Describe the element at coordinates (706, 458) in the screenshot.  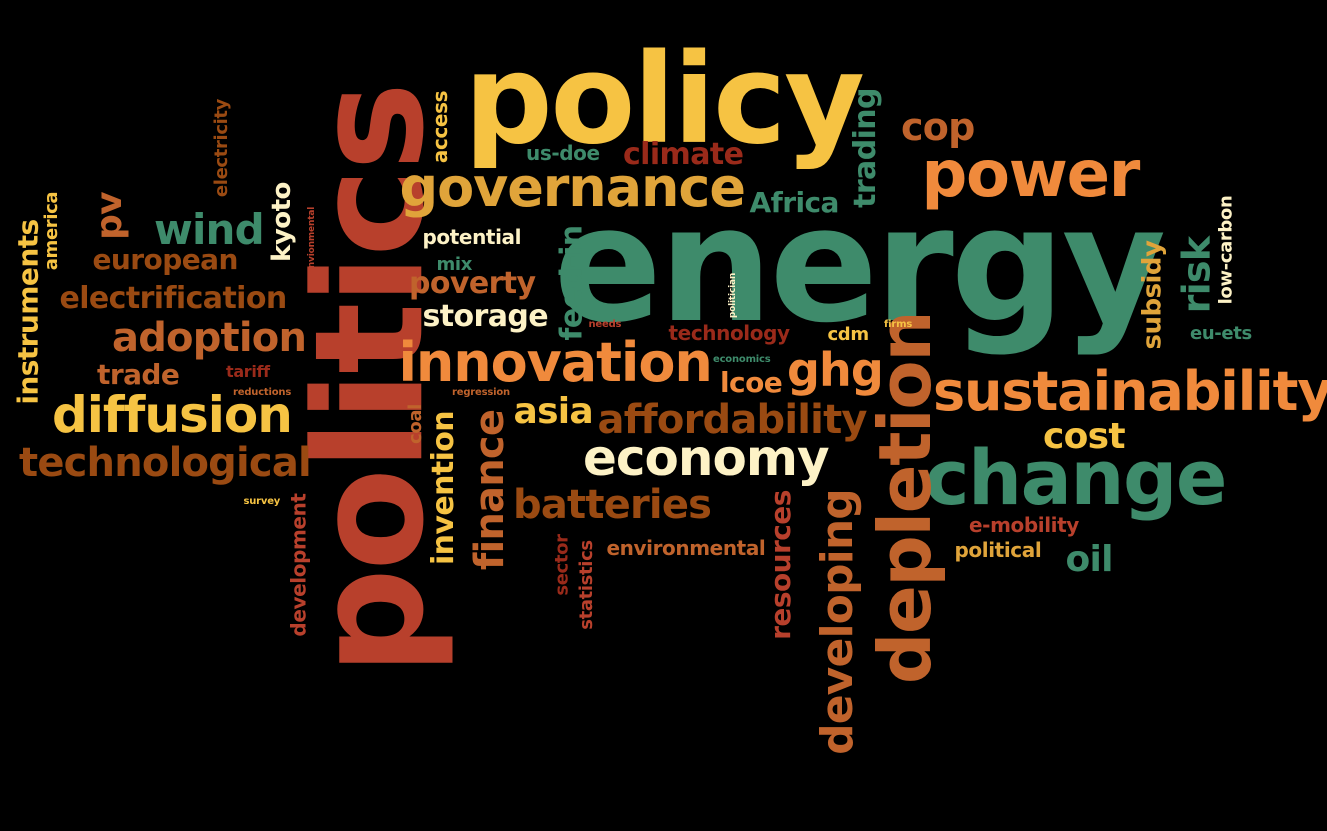
I see `word-economy: economy` at that location.